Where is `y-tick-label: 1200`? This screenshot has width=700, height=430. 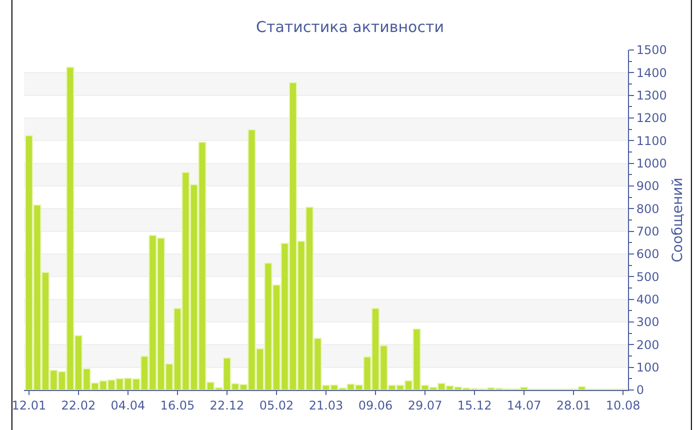 y-tick-label: 1200 is located at coordinates (651, 118).